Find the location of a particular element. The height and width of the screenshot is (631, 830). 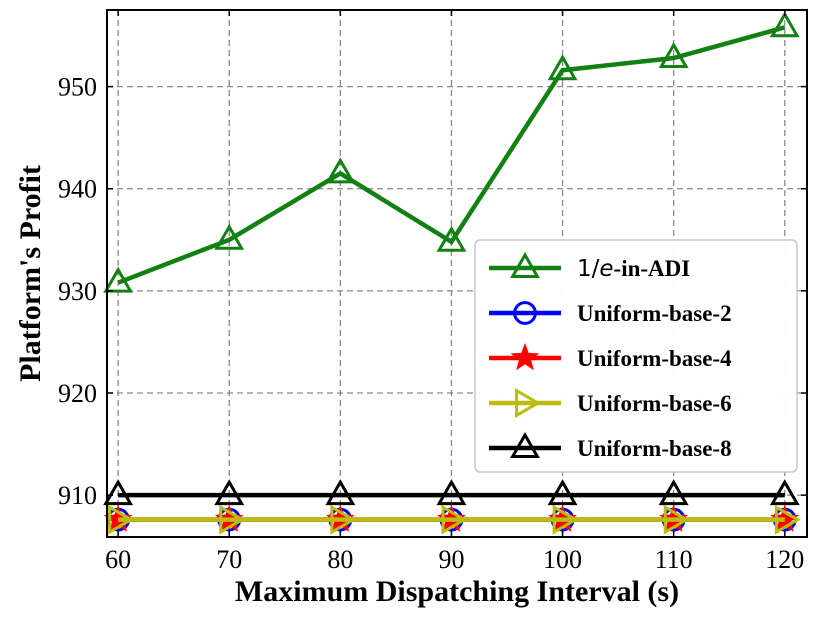

legend-item: Uniform-base-4 is located at coordinates (610, 356).